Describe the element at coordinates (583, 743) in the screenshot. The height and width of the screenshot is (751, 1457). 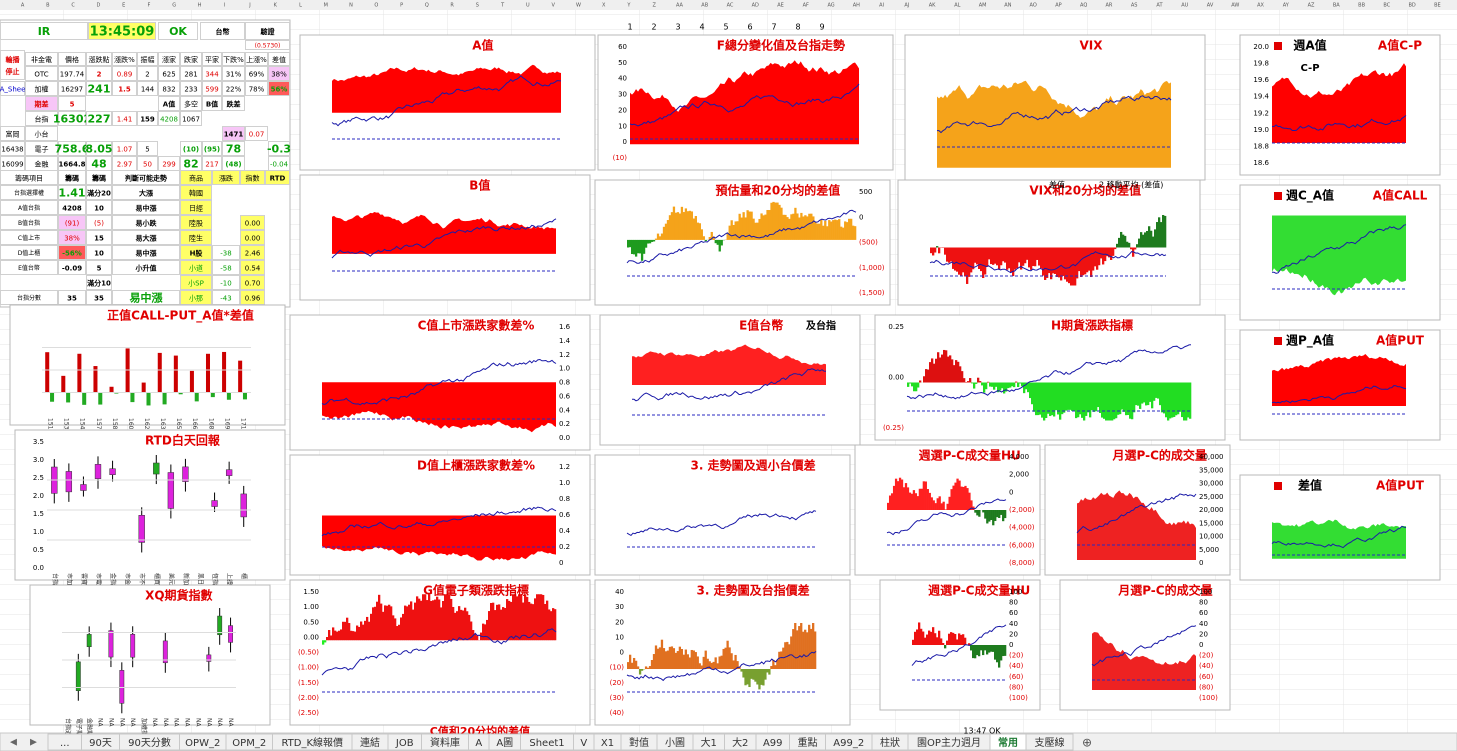
I see `sheet-tab-label: V` at that location.